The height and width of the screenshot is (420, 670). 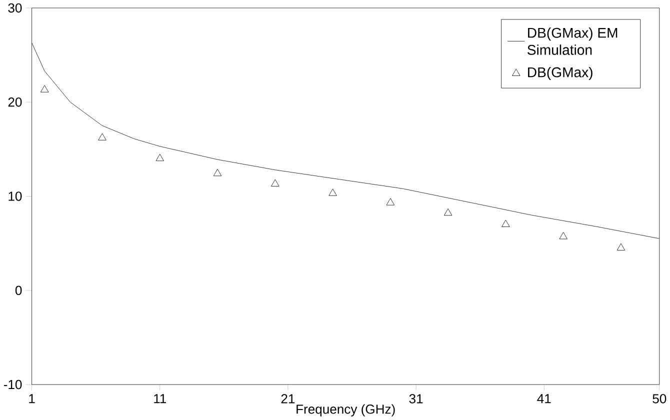 I want to click on y-tick-label: 20, so click(x=15, y=102).